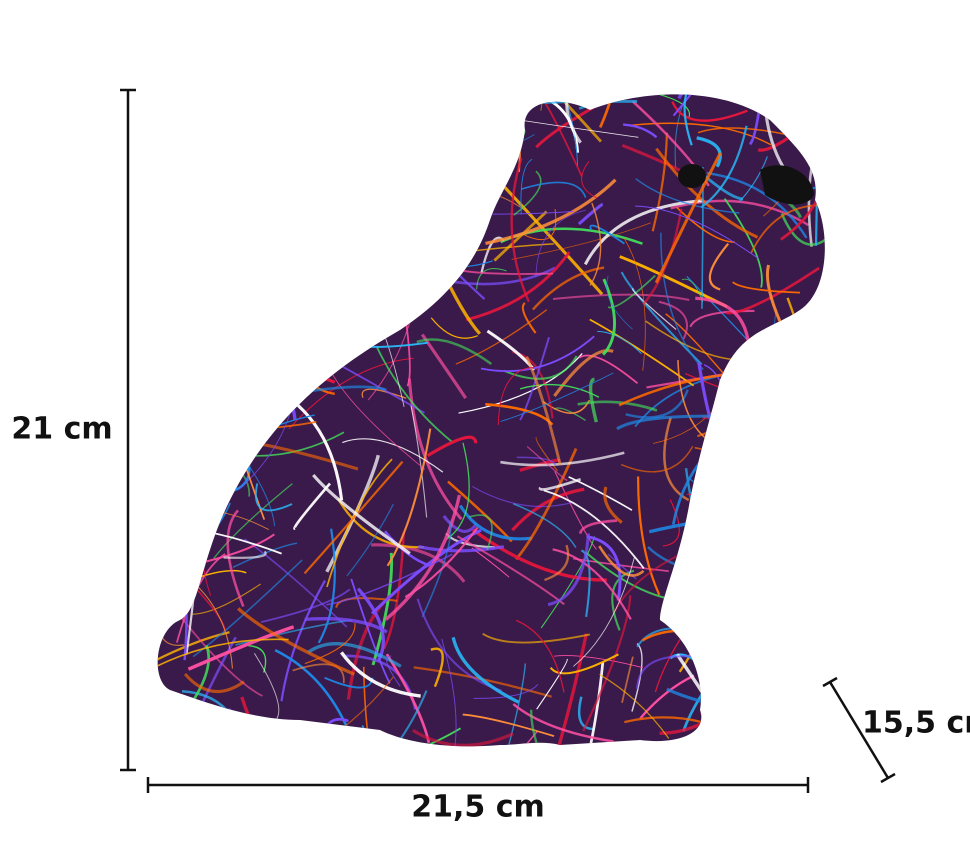  Describe the element at coordinates (61, 429) in the screenshot. I see `height-label: 21 cm` at that location.